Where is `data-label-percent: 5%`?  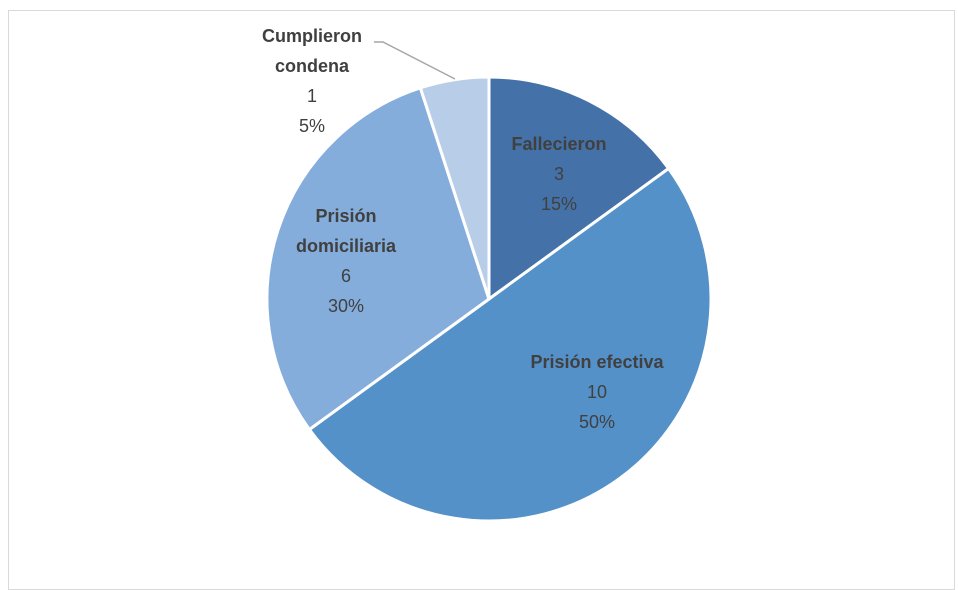
data-label-percent: 5% is located at coordinates (312, 126).